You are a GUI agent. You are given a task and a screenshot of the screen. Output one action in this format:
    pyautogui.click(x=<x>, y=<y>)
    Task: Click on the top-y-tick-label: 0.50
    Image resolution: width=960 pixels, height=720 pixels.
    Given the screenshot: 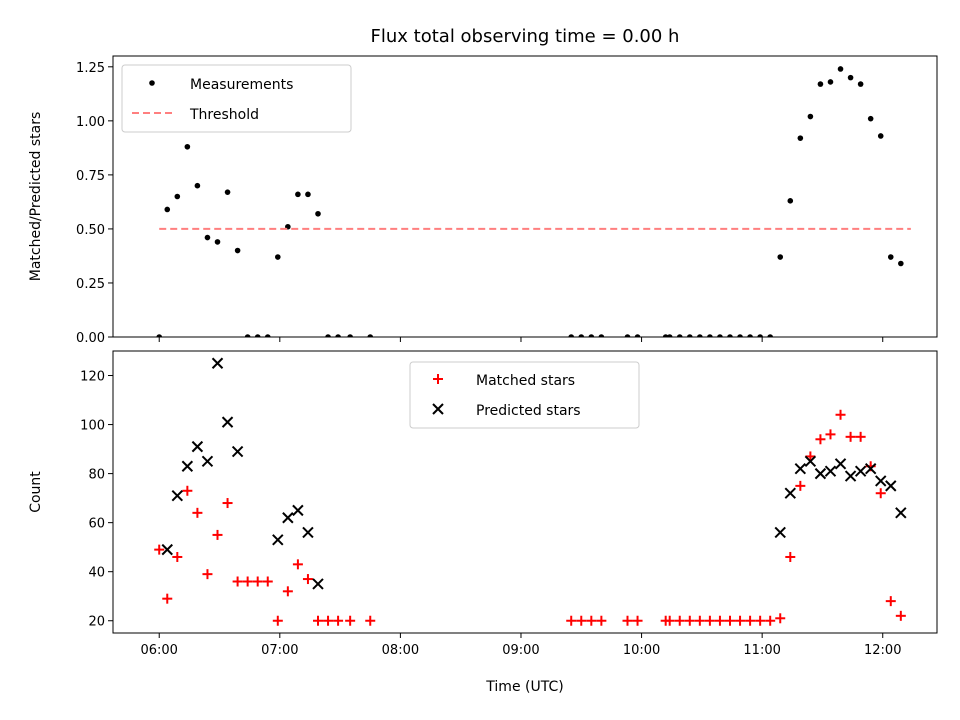 What is the action you would take?
    pyautogui.click(x=90, y=230)
    